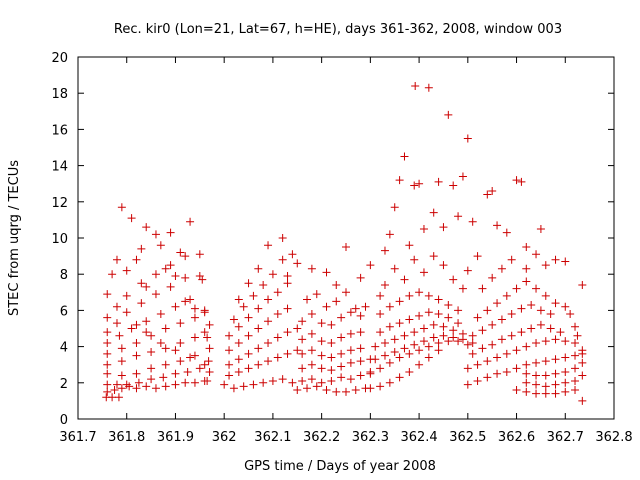 The image size is (640, 480). What do you see at coordinates (64, 384) in the screenshot?
I see `y-tick-label: 2` at bounding box center [64, 384].